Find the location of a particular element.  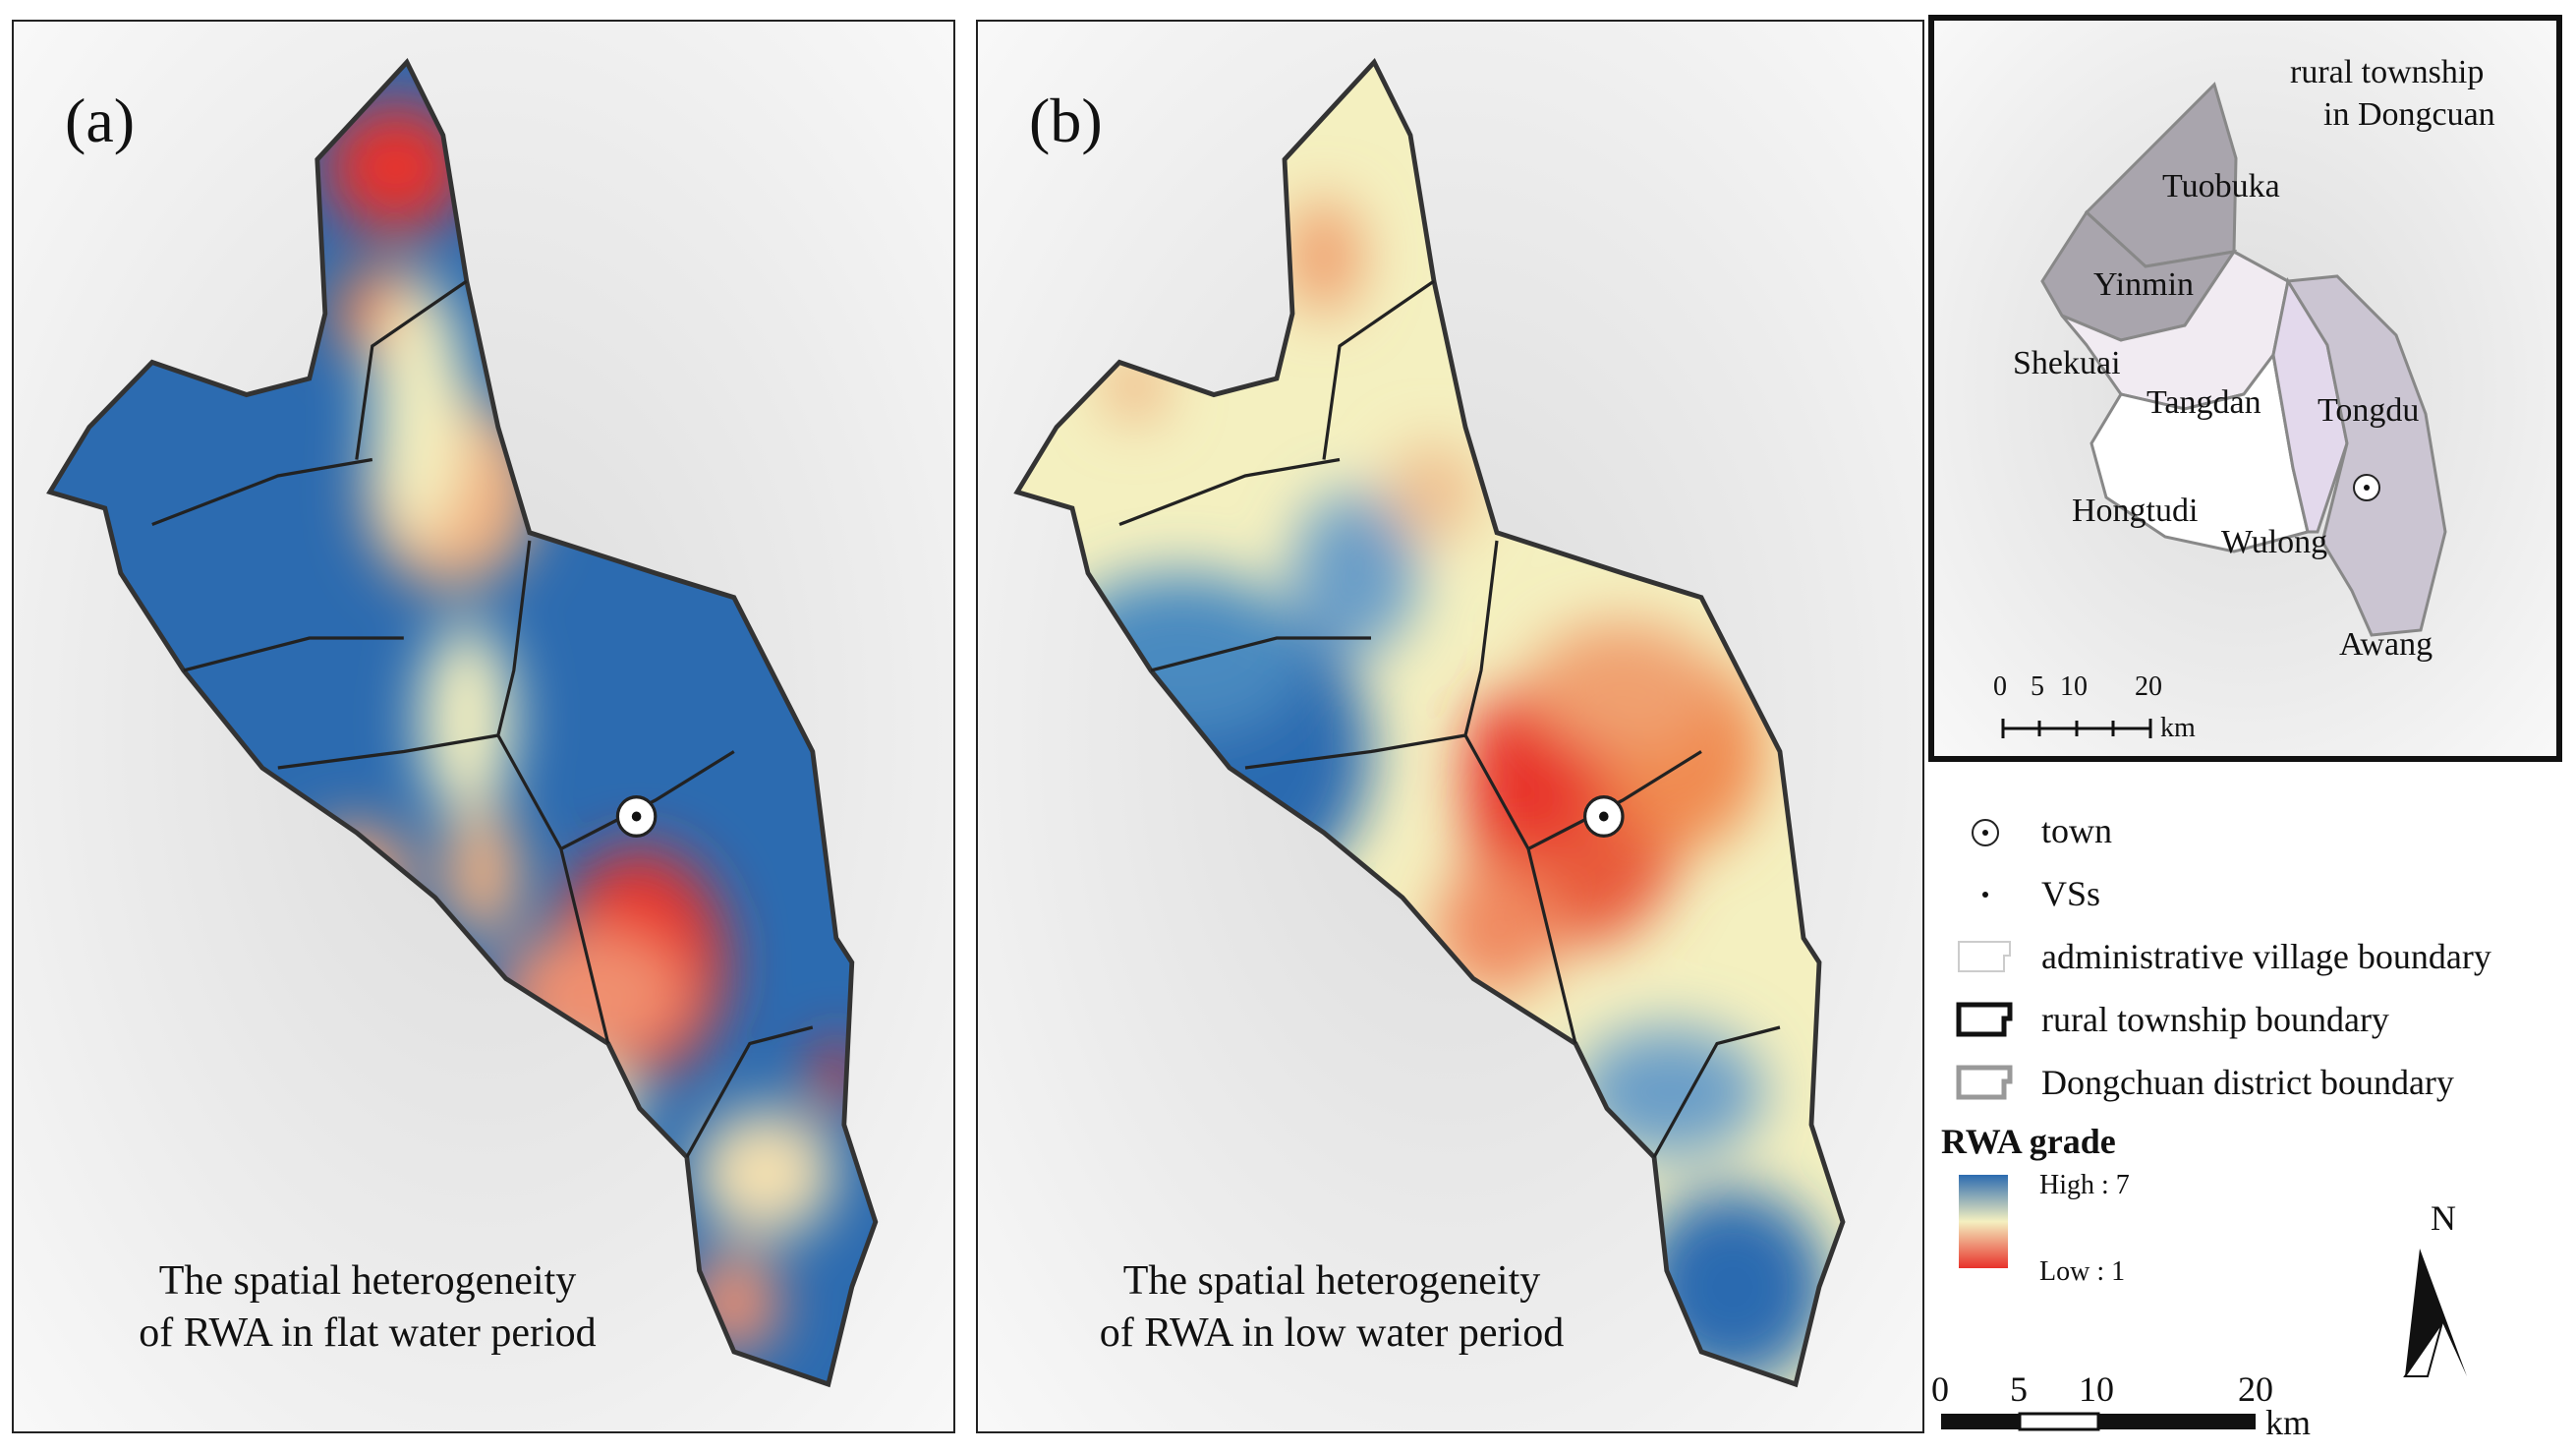

township-label-awang: Awang is located at coordinates (2386, 644).